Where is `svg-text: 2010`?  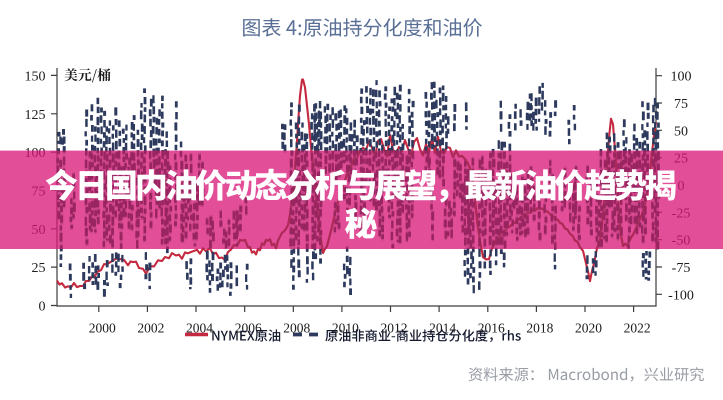
svg-text: 2010 is located at coordinates (345, 328).